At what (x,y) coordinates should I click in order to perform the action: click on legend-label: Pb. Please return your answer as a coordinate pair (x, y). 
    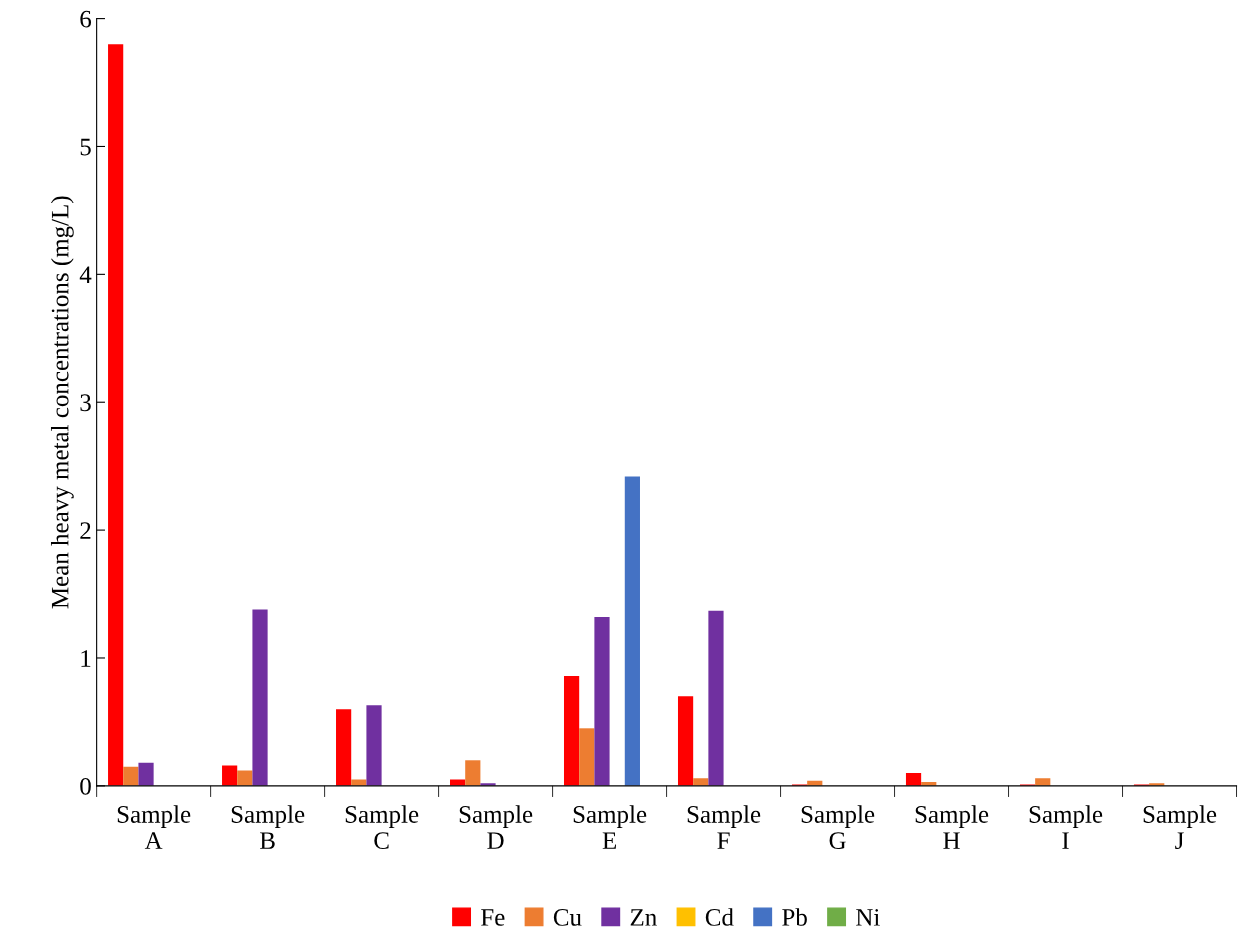
    Looking at the image, I should click on (794, 917).